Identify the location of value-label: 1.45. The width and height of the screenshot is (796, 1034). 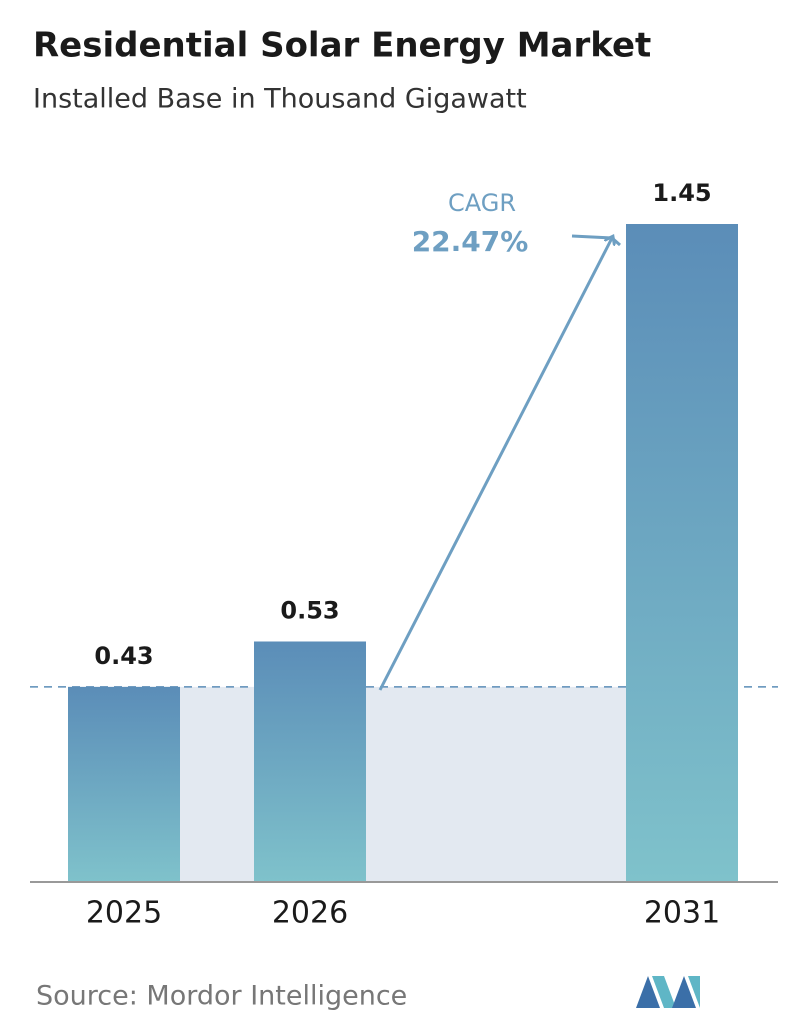
(681, 193).